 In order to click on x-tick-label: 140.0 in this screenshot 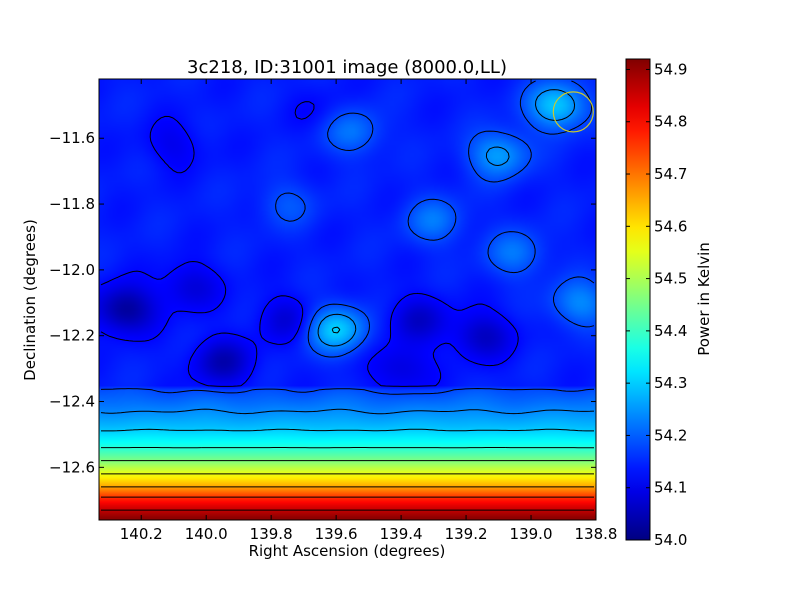, I will do `click(206, 534)`.